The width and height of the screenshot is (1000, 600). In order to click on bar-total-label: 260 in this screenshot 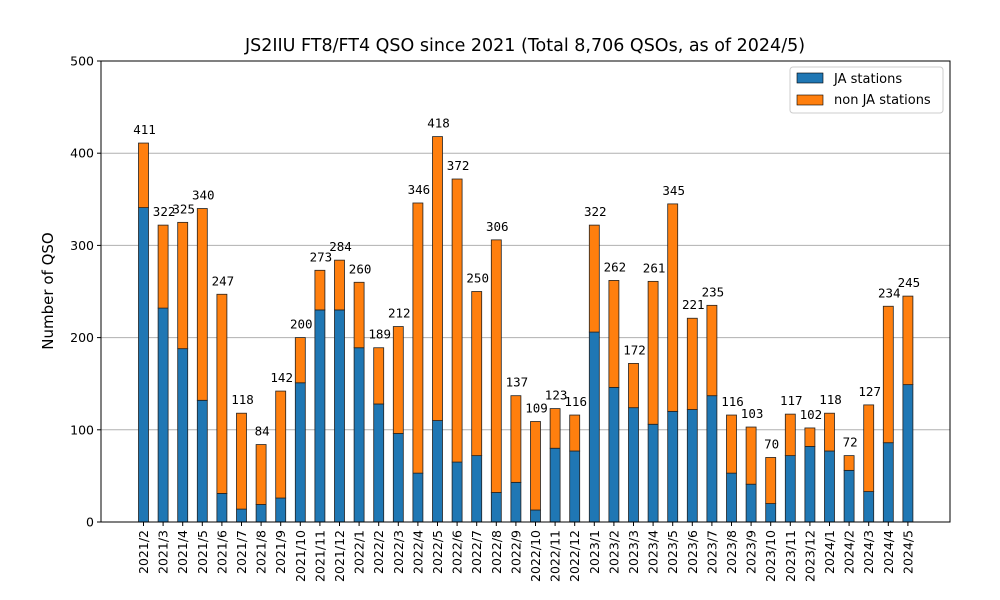, I will do `click(360, 268)`.